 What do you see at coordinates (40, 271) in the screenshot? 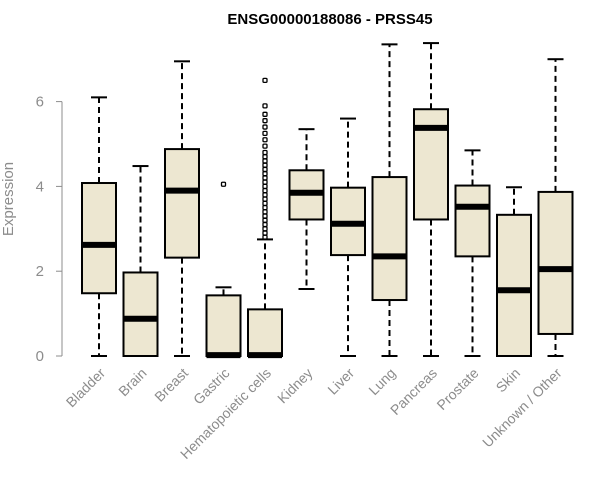
I see `y-tick-label: 2` at bounding box center [40, 271].